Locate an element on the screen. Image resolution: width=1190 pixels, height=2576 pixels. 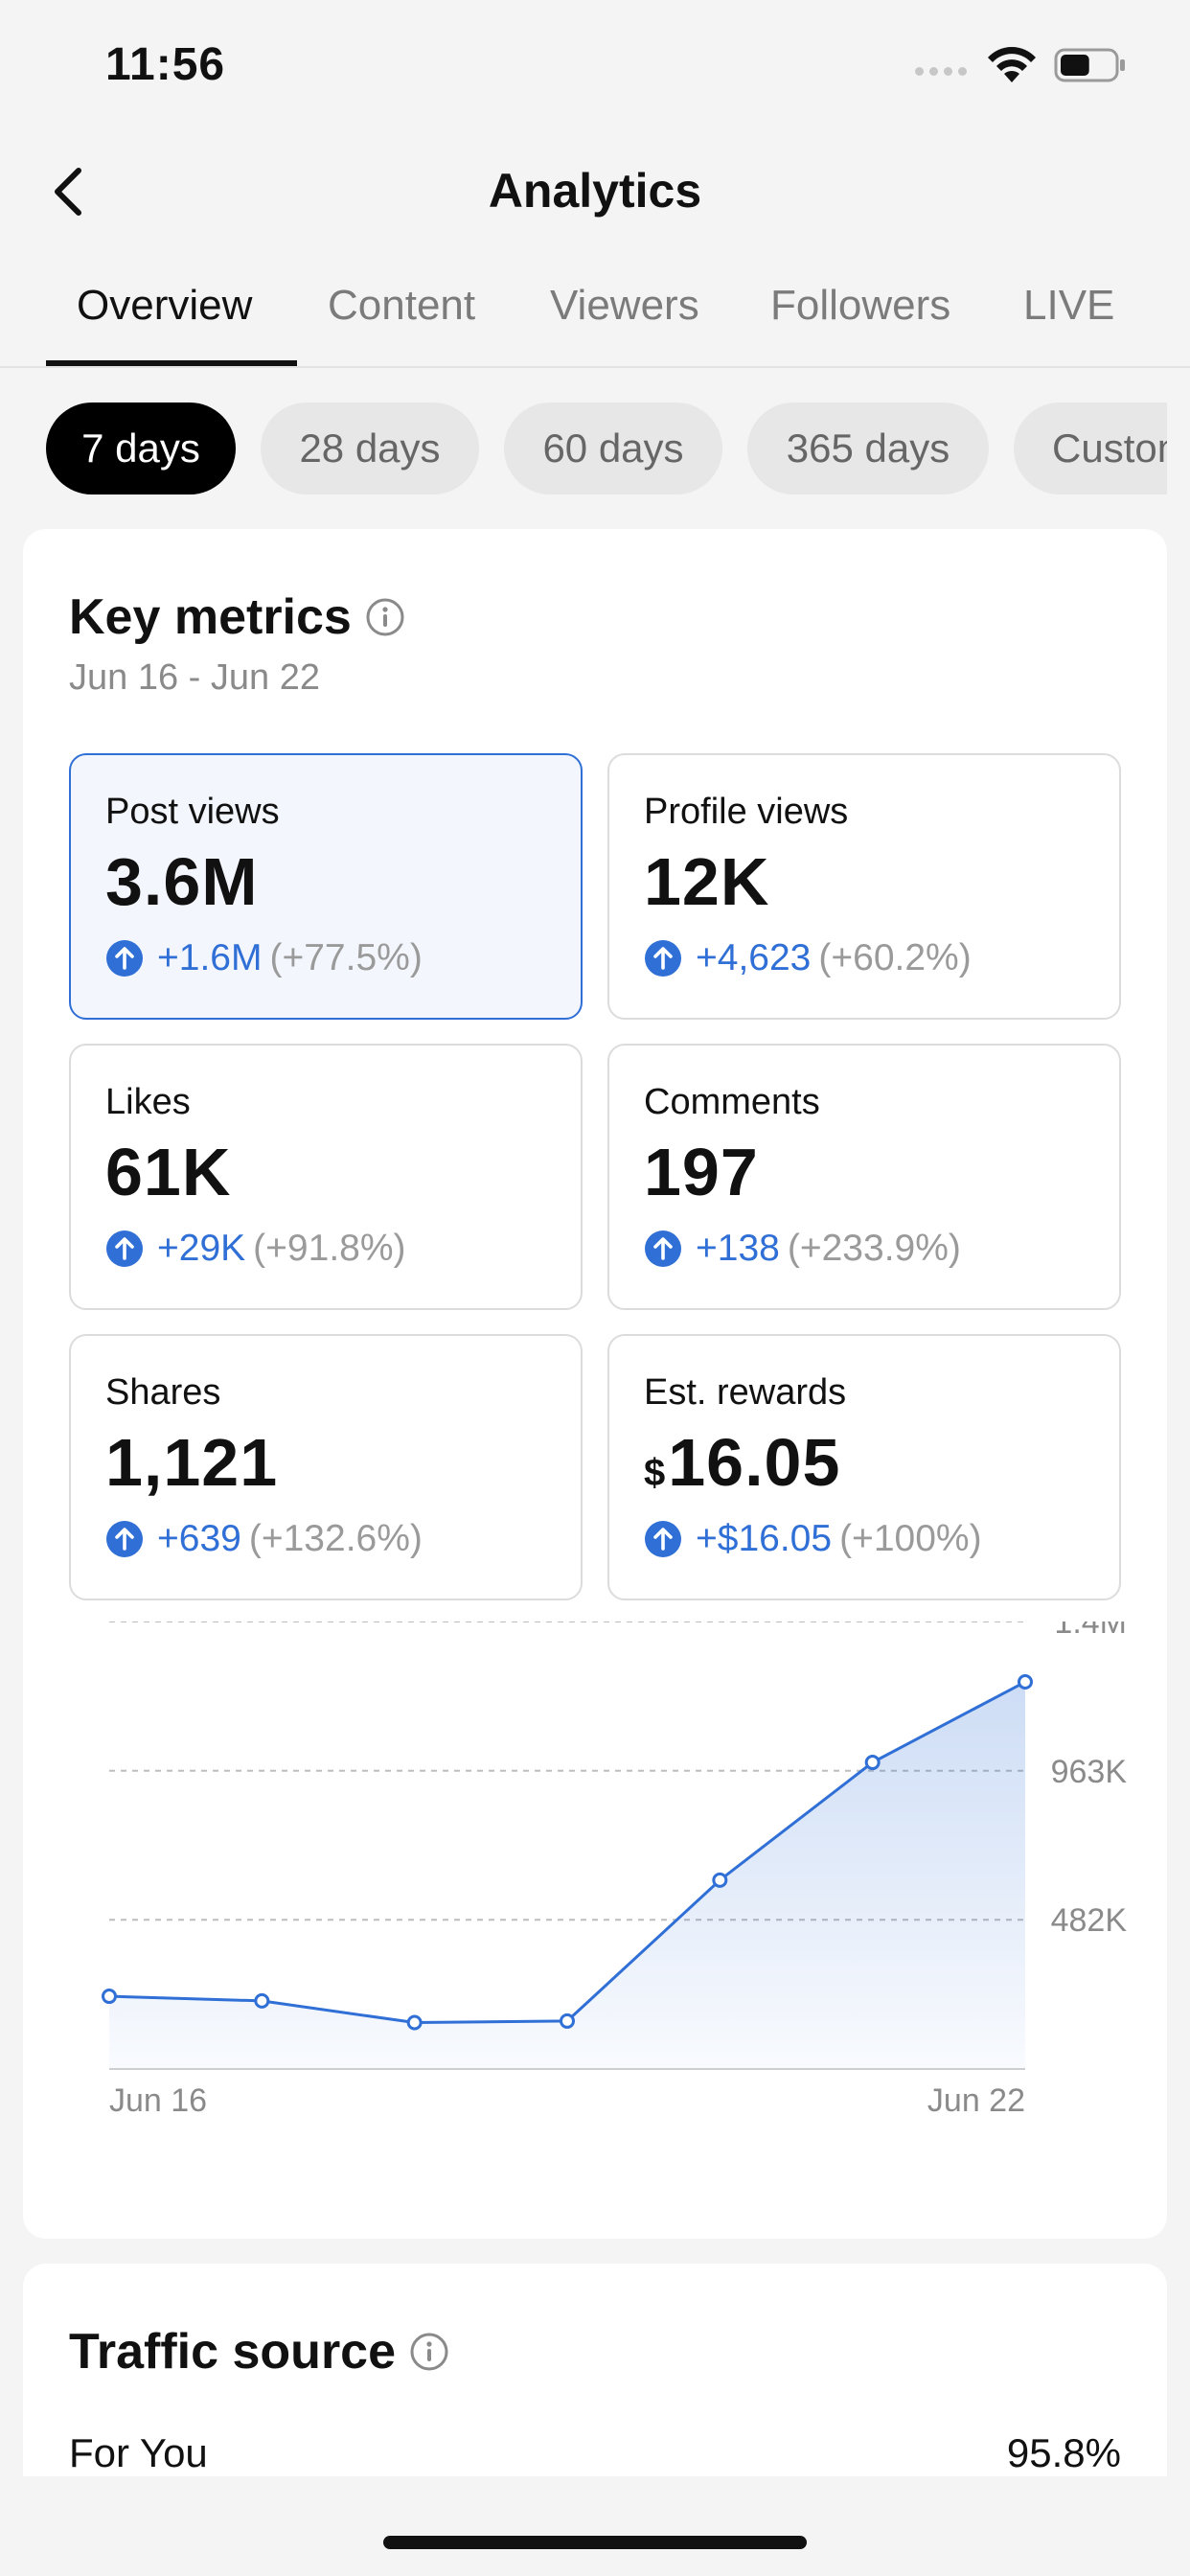
date-range-selector: 7 days 28 days 60 days 365 days Custom is located at coordinates (584, 450).